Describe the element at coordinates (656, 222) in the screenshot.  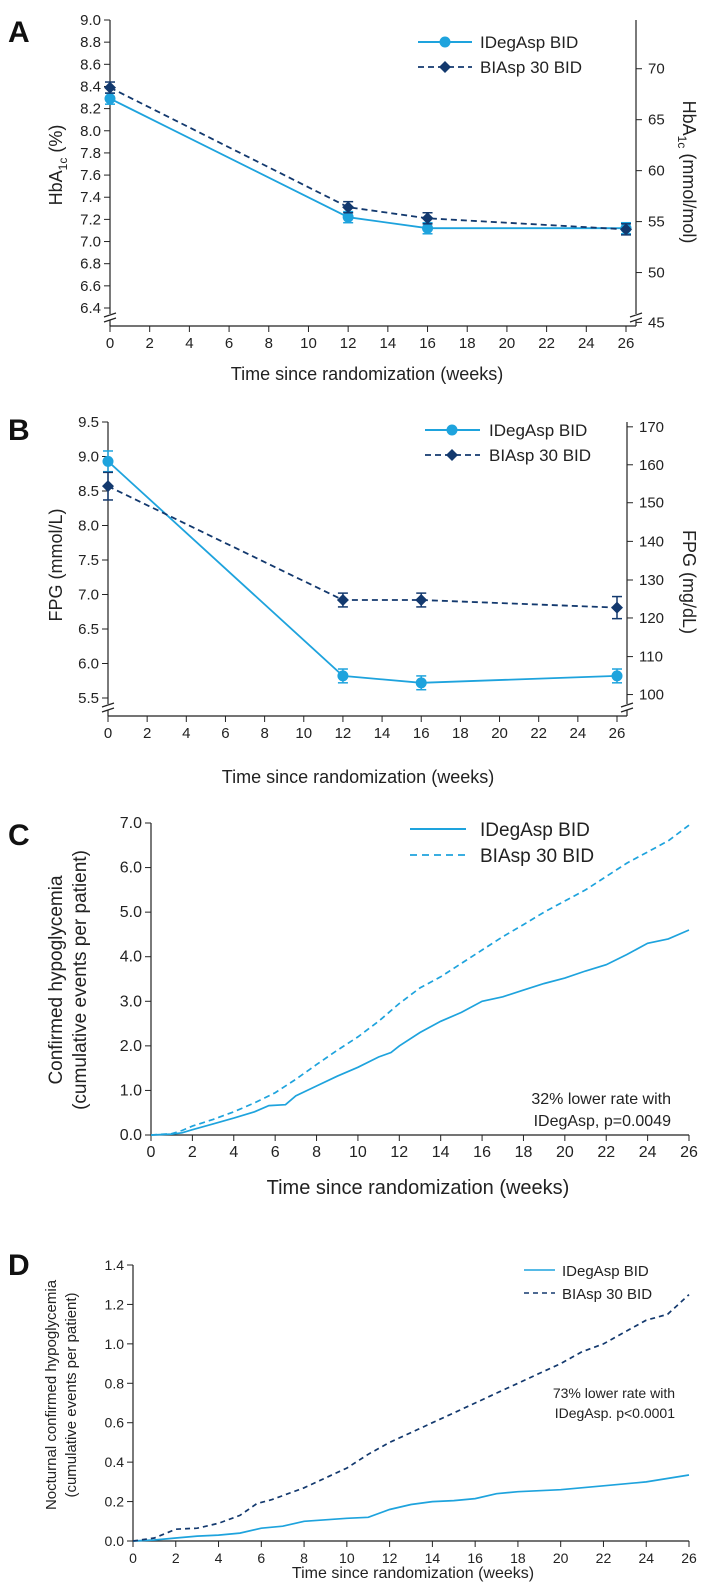
I see `right-y-tick-label: 55` at that location.